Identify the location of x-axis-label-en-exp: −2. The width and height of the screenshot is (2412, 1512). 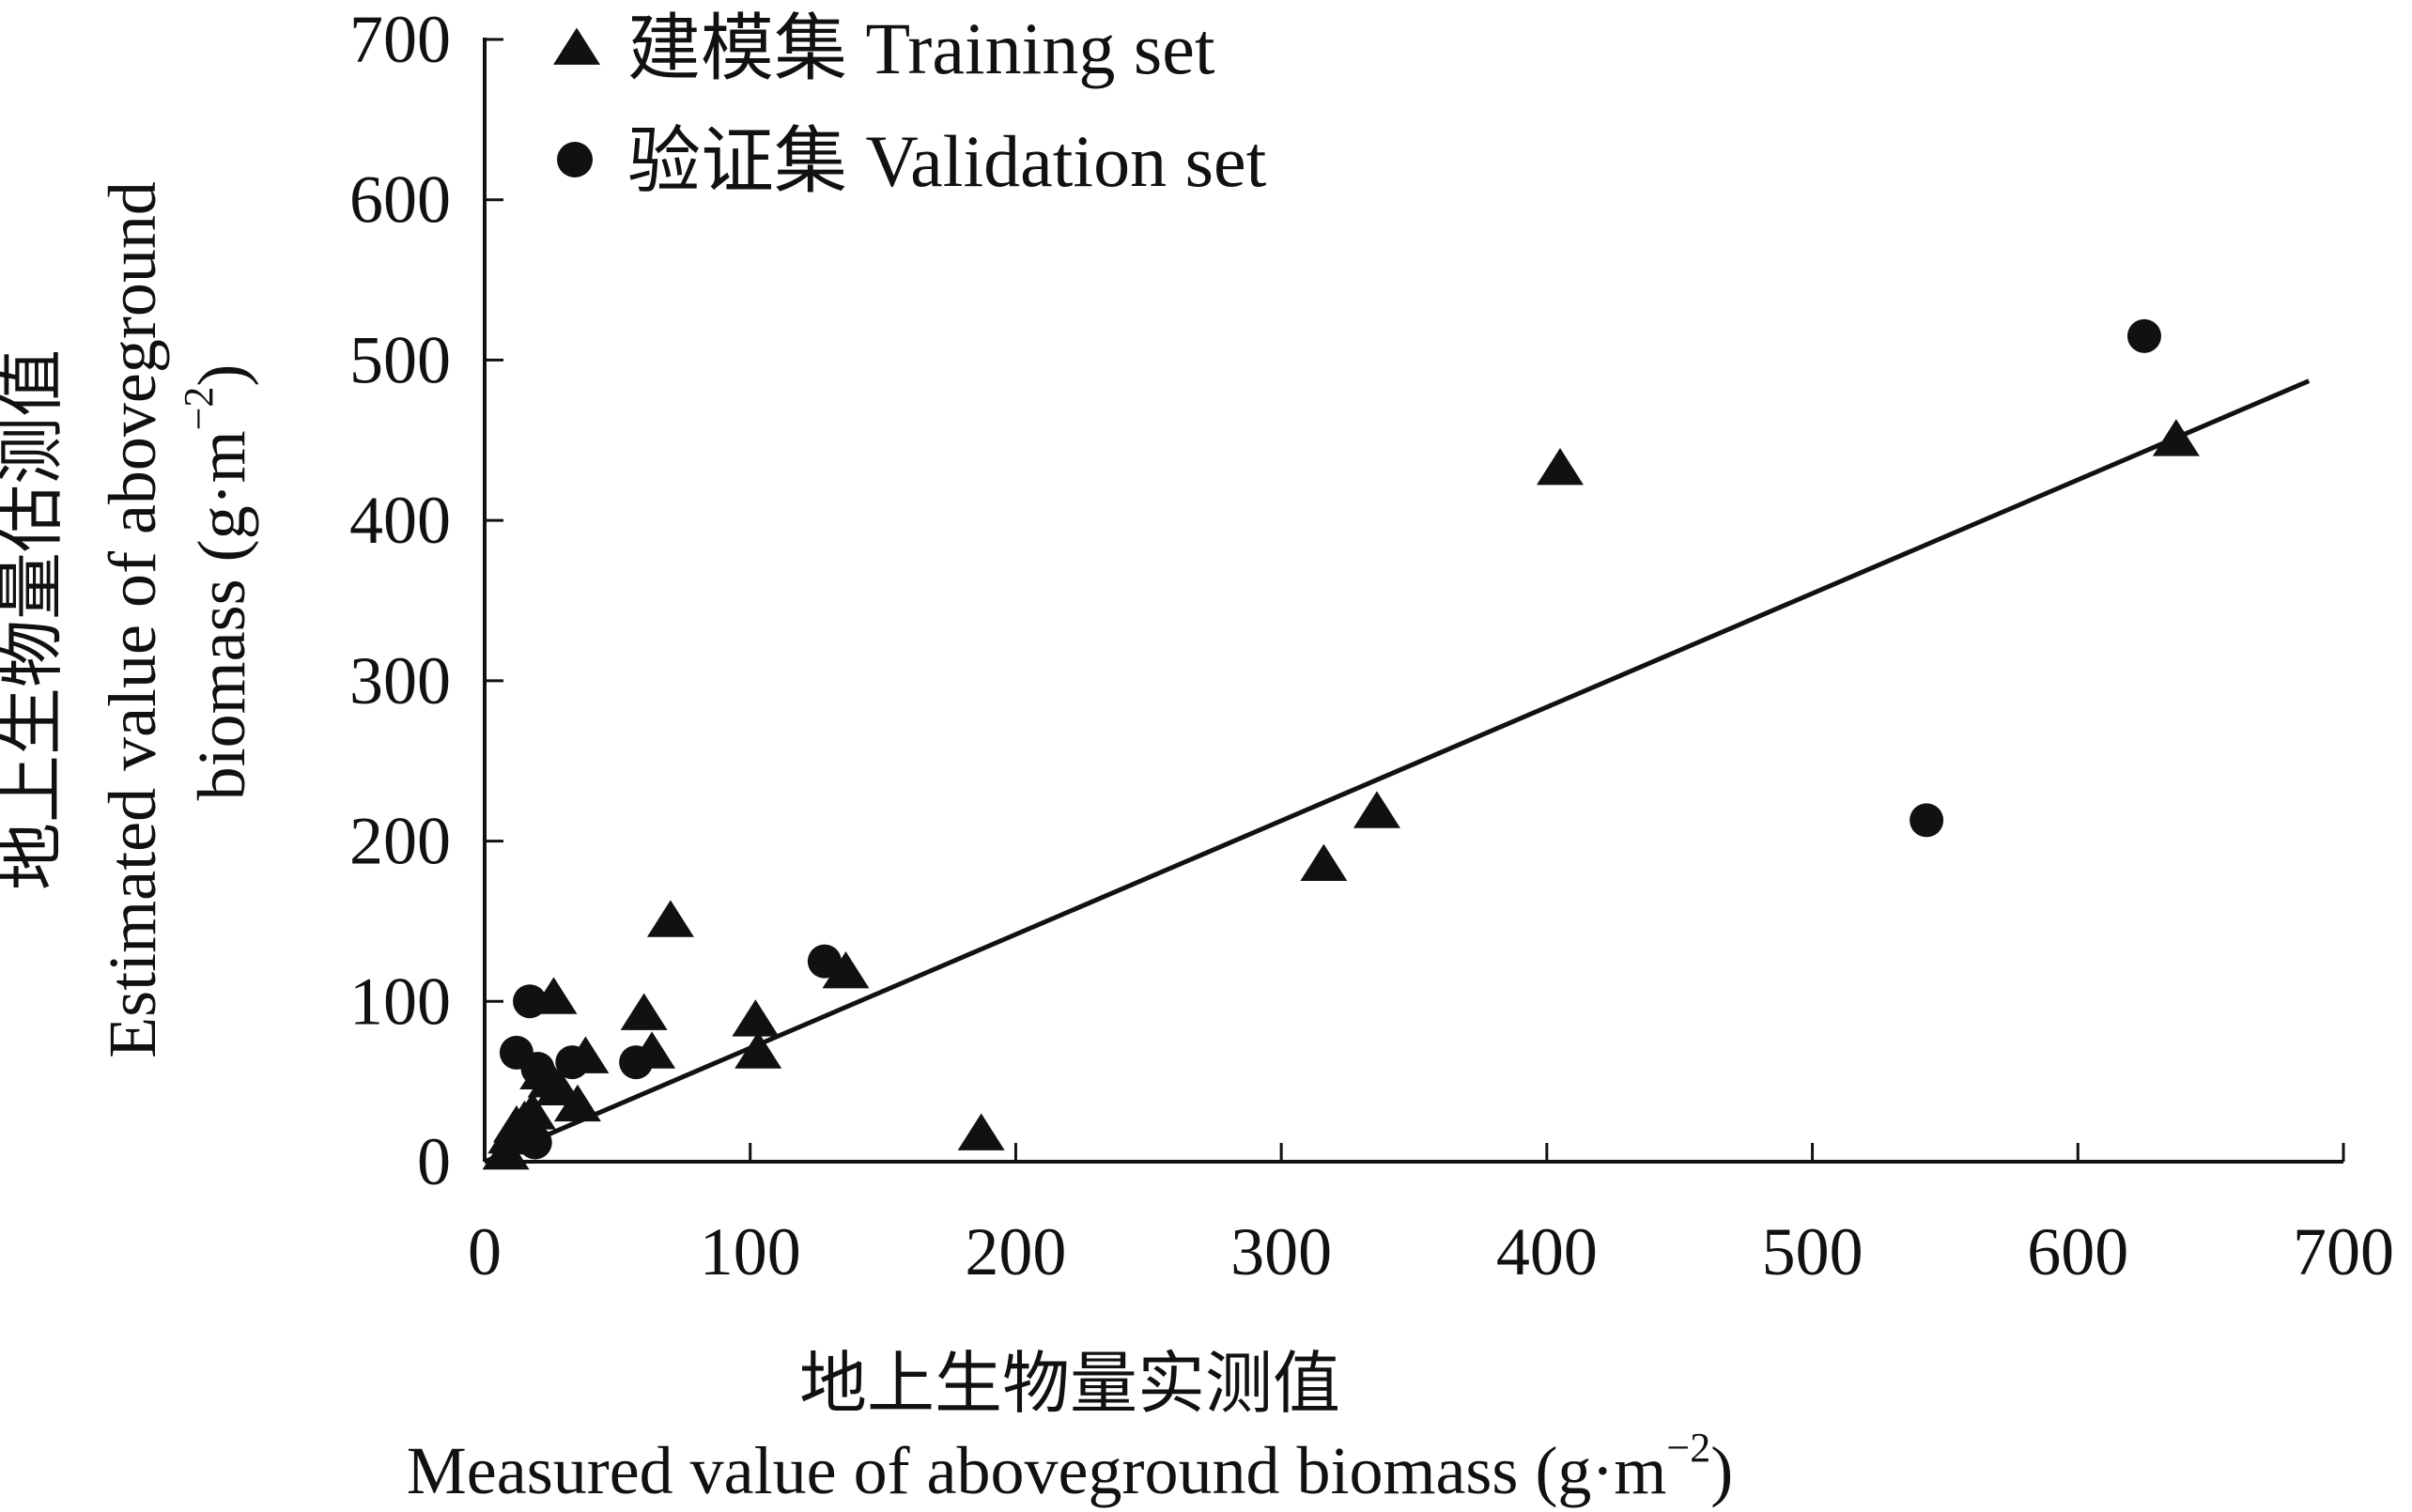
(1688, 1448).